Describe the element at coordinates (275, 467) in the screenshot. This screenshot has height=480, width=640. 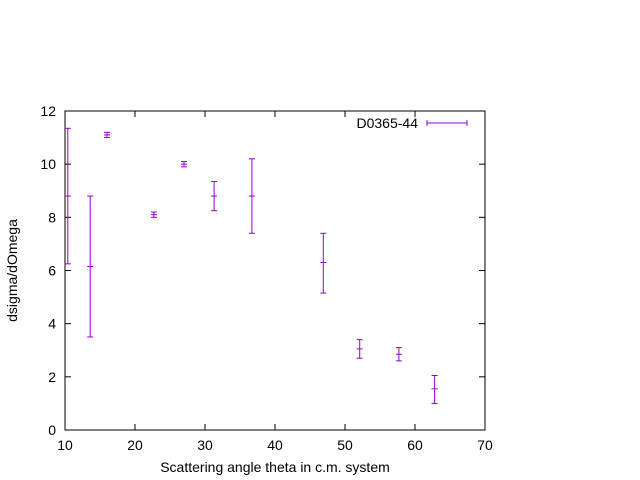
I see `x-axis-label: Scattering angle theta in c.m. system` at that location.